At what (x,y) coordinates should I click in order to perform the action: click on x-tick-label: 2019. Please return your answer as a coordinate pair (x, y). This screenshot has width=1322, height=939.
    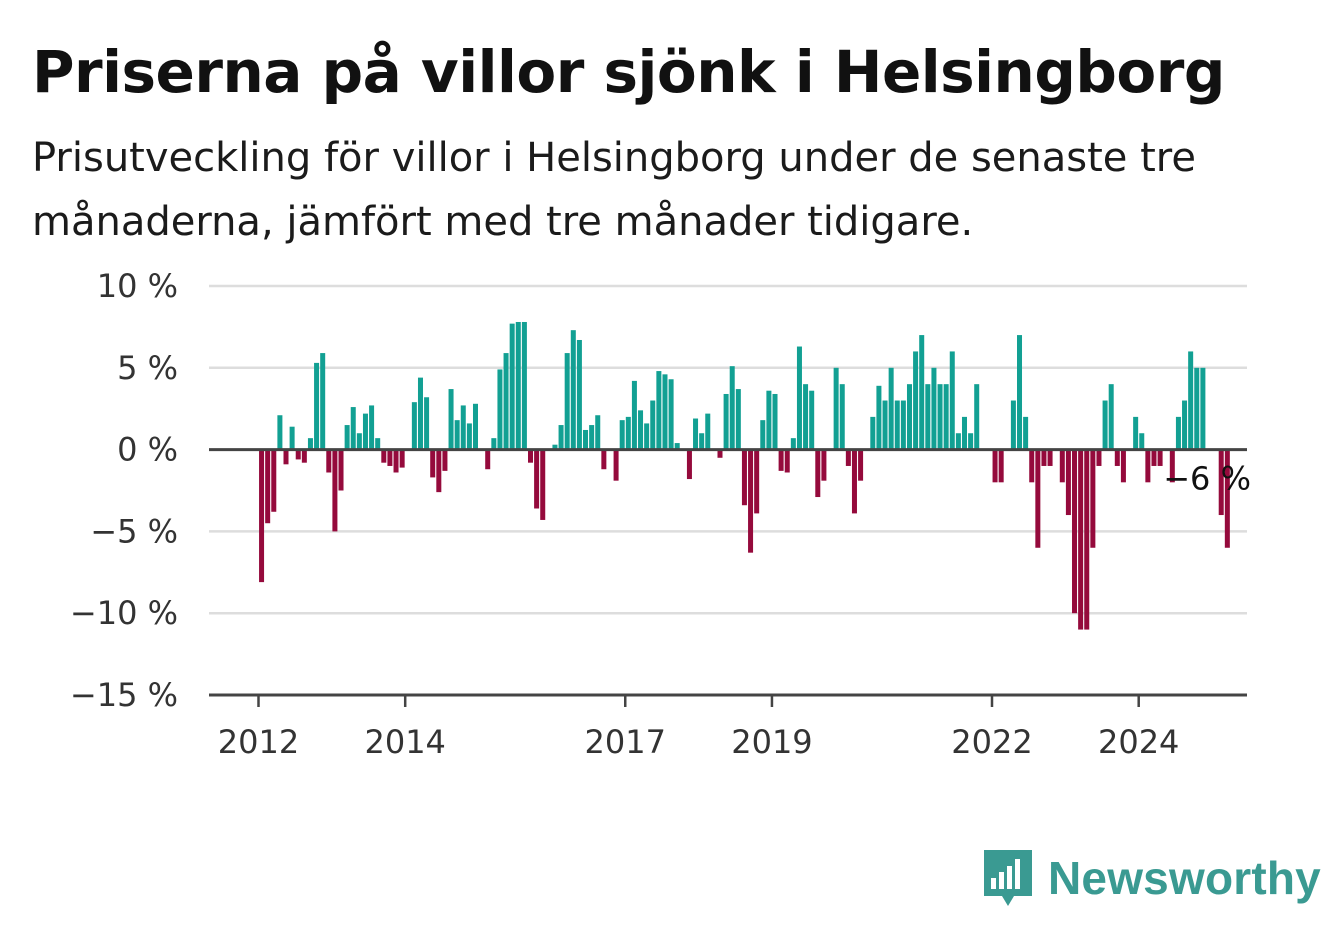
    Looking at the image, I should click on (771, 742).